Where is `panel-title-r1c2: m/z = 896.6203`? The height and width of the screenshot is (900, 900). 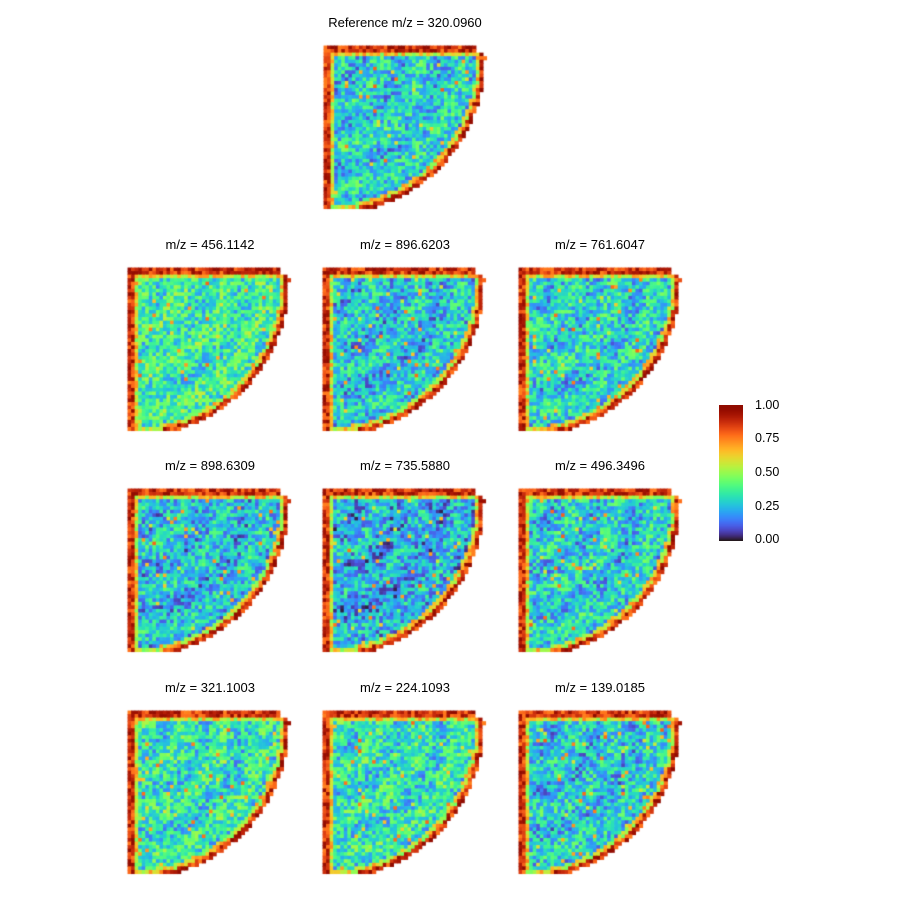
panel-title-r1c2: m/z = 896.6203 is located at coordinates (405, 244).